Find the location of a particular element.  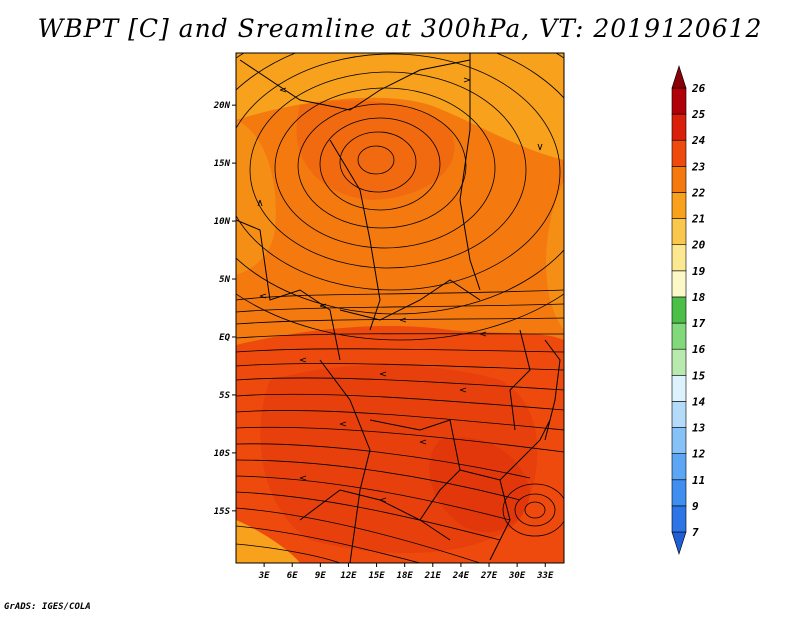

colorbar-label: 19 is located at coordinates (699, 271).